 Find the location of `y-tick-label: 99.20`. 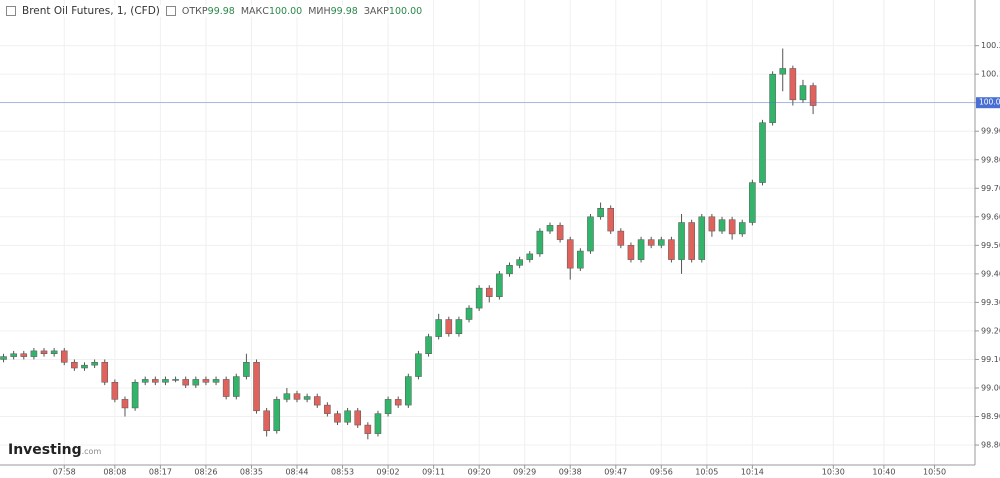

y-tick-label: 99.20 is located at coordinates (990, 330).